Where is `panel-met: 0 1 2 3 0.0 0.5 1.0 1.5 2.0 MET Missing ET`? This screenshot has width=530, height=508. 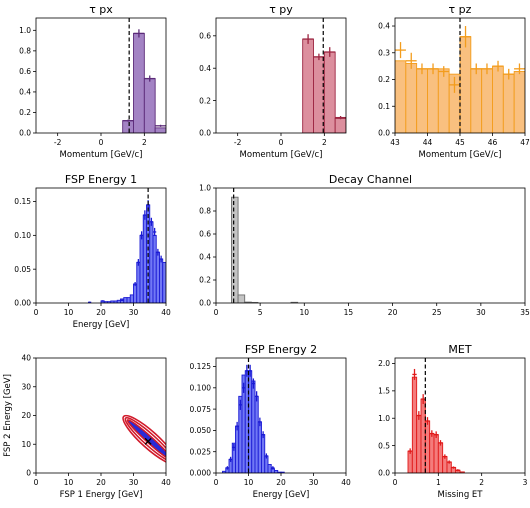
panel-met: 0 1 2 3 0.0 0.5 1.0 1.5 2.0 MET Missing ET is located at coordinates (453, 421).